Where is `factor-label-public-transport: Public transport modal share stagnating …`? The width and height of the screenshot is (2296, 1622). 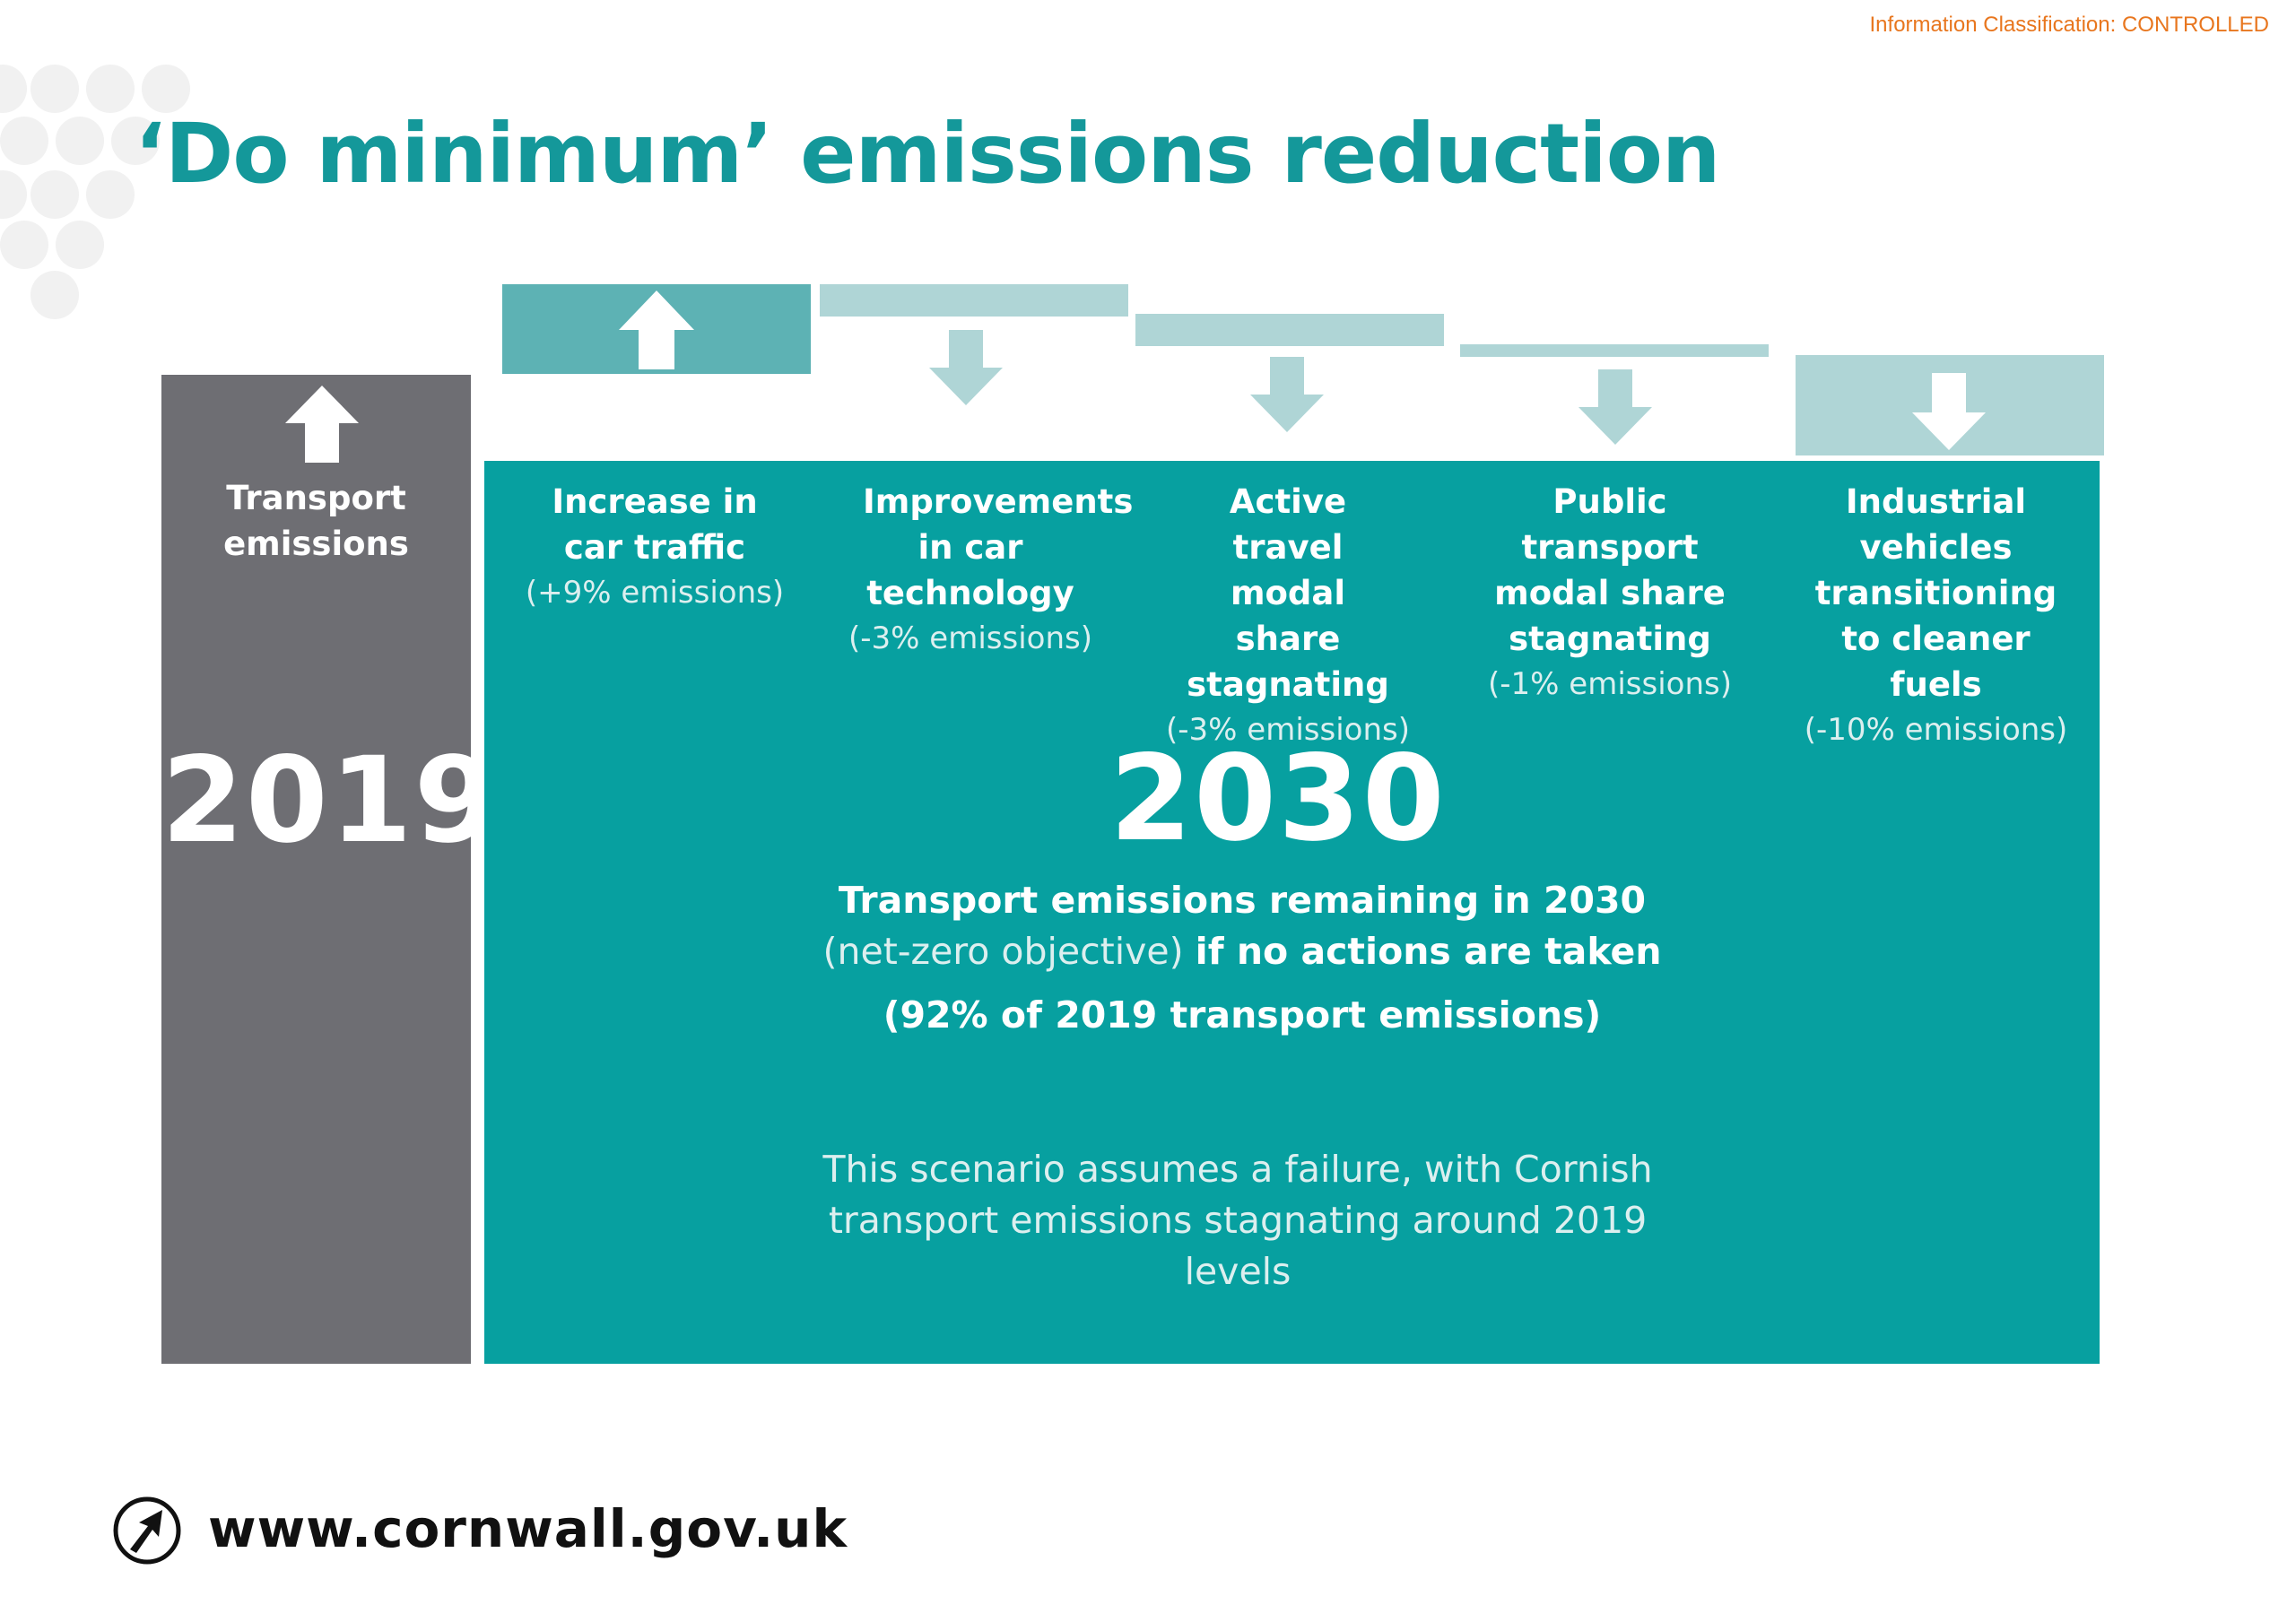
factor-label-public-transport: Public transport modal share stagnating … is located at coordinates (1610, 593).